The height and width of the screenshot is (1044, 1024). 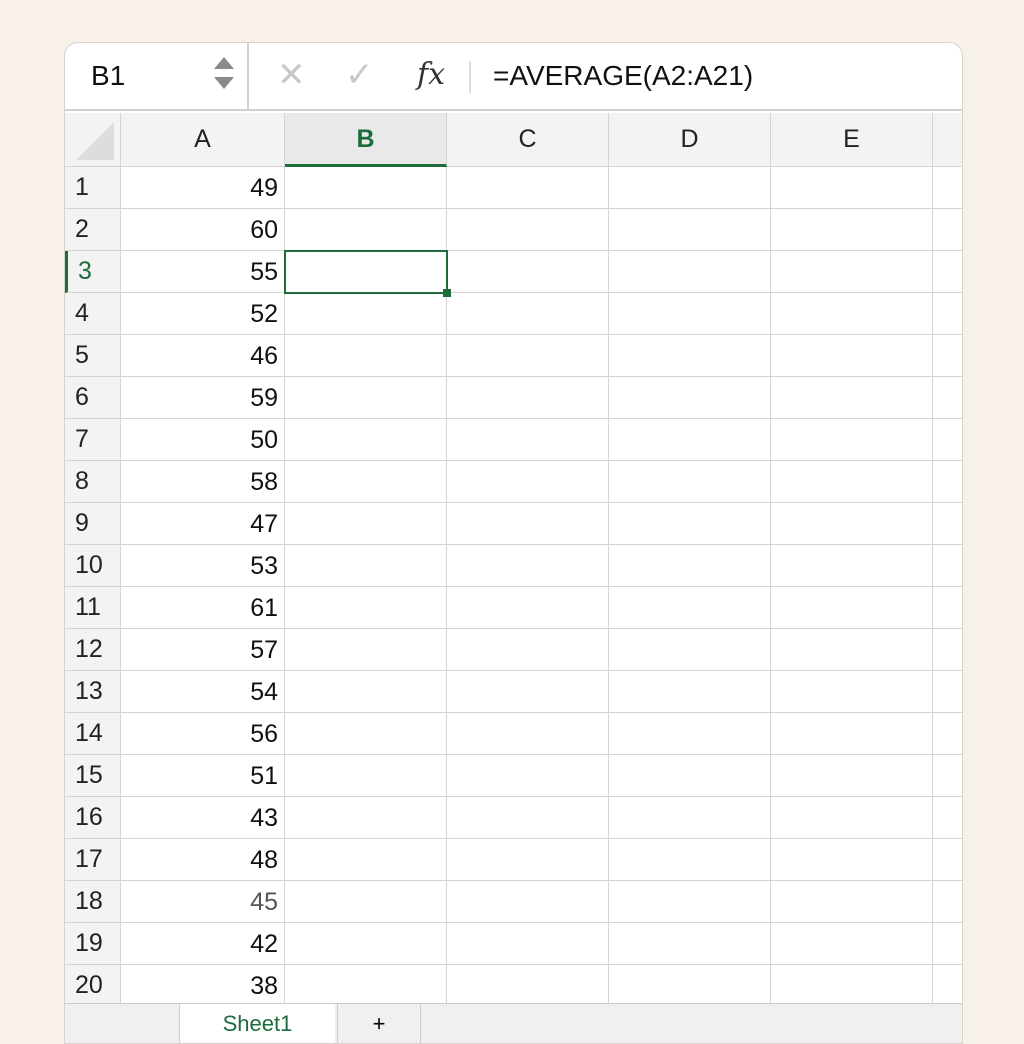 I want to click on cell-E13, so click(x=852, y=692).